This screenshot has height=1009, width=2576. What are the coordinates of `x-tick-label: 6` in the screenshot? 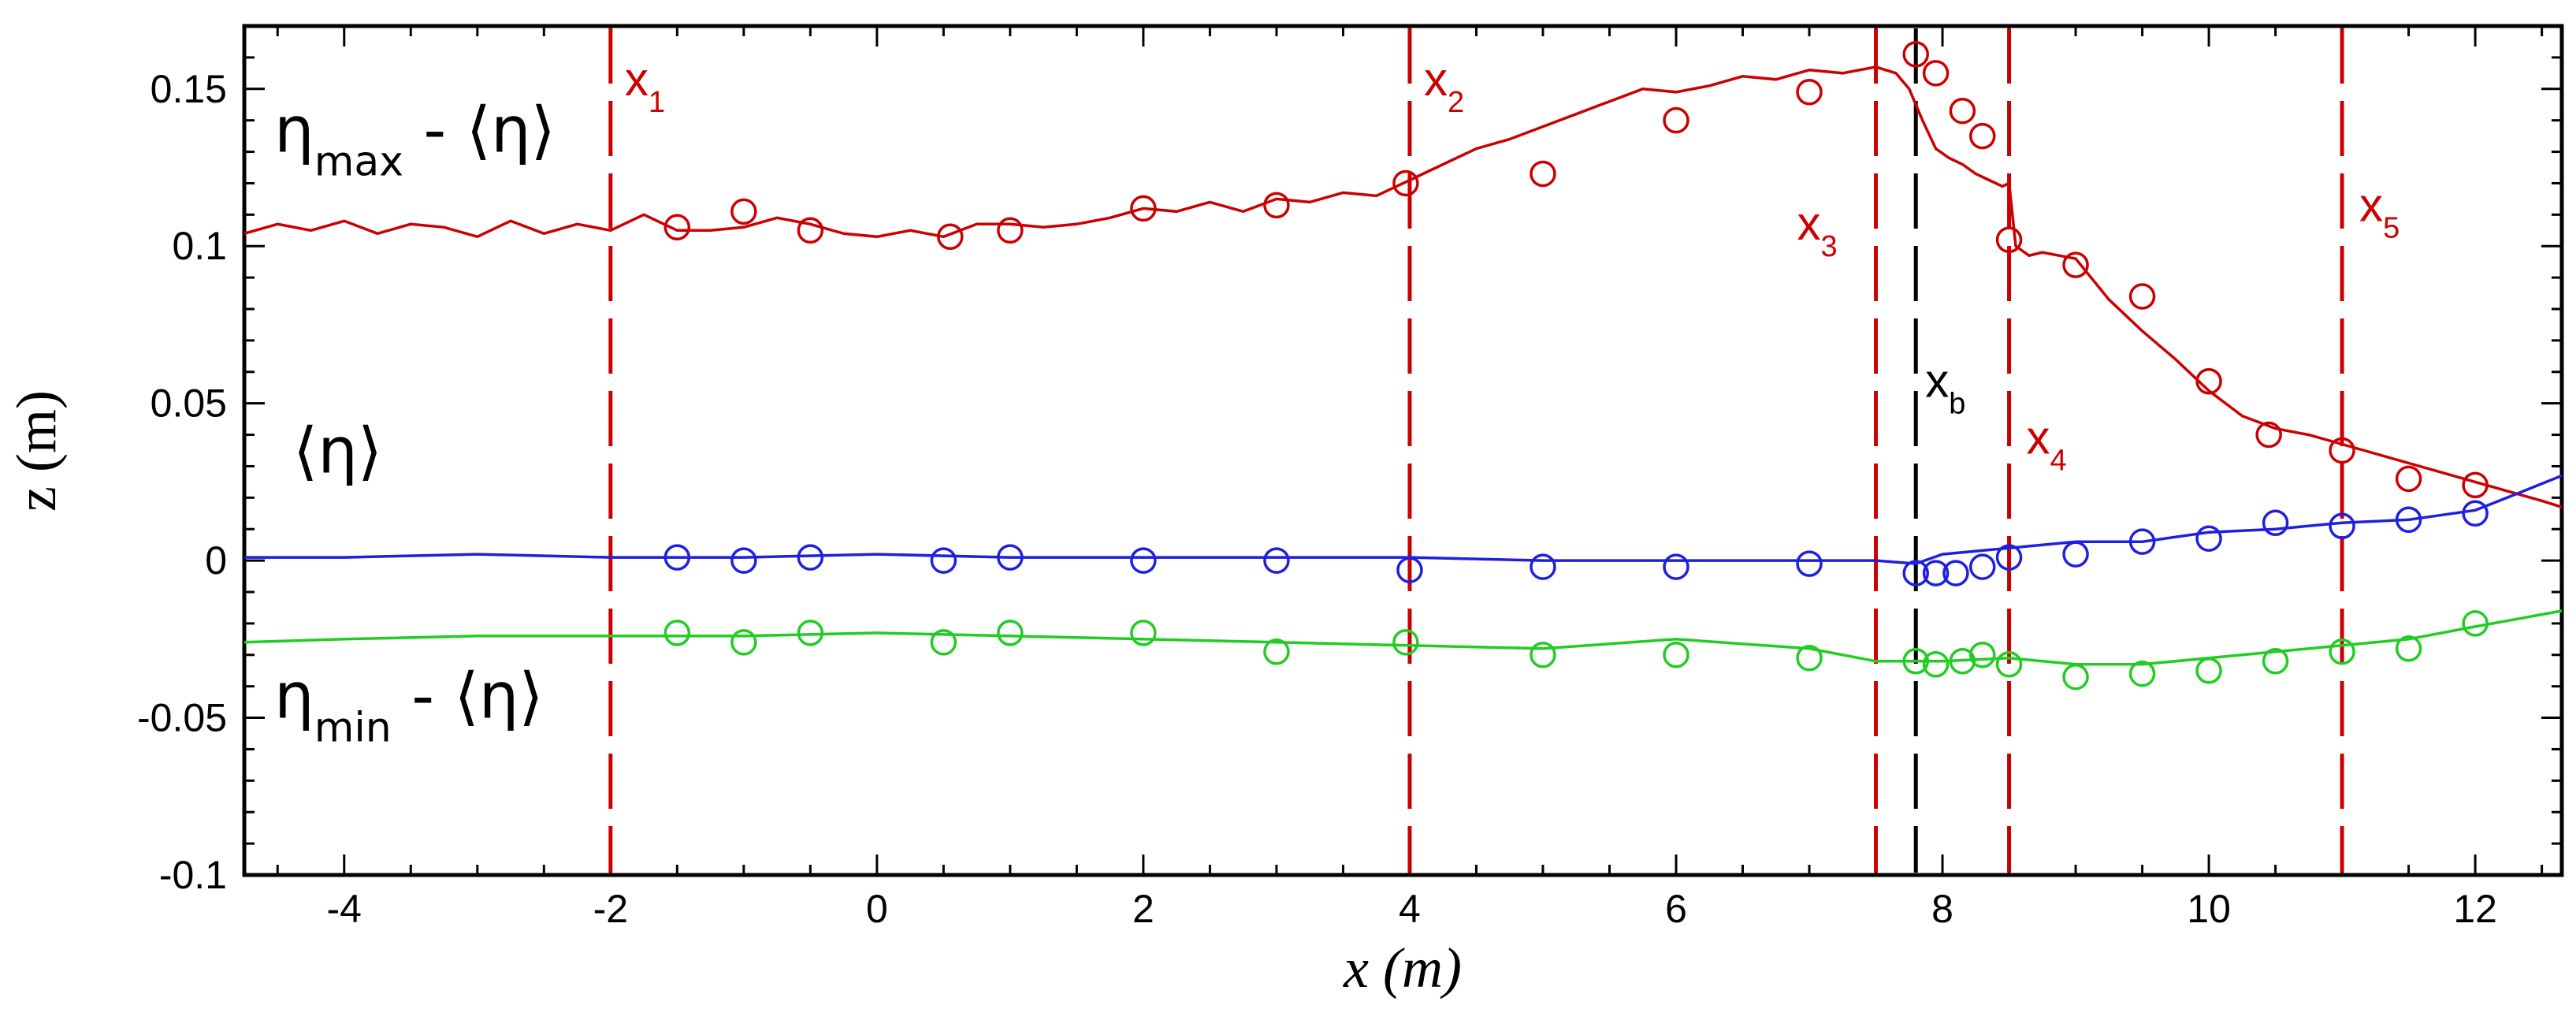 It's located at (1676, 909).